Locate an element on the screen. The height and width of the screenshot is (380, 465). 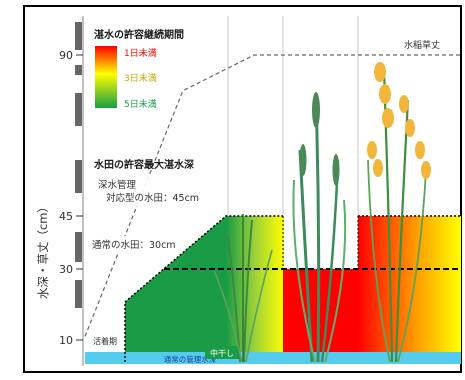
stage-label-drain-bg is located at coordinates (222, 352).